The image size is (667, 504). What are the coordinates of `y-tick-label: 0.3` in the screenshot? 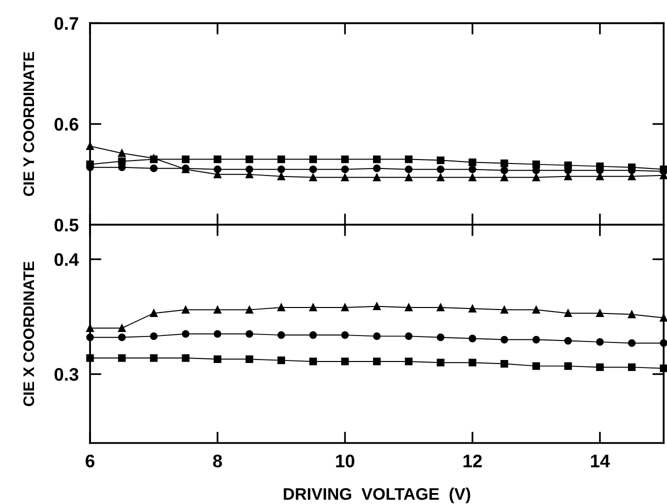 It's located at (66, 374).